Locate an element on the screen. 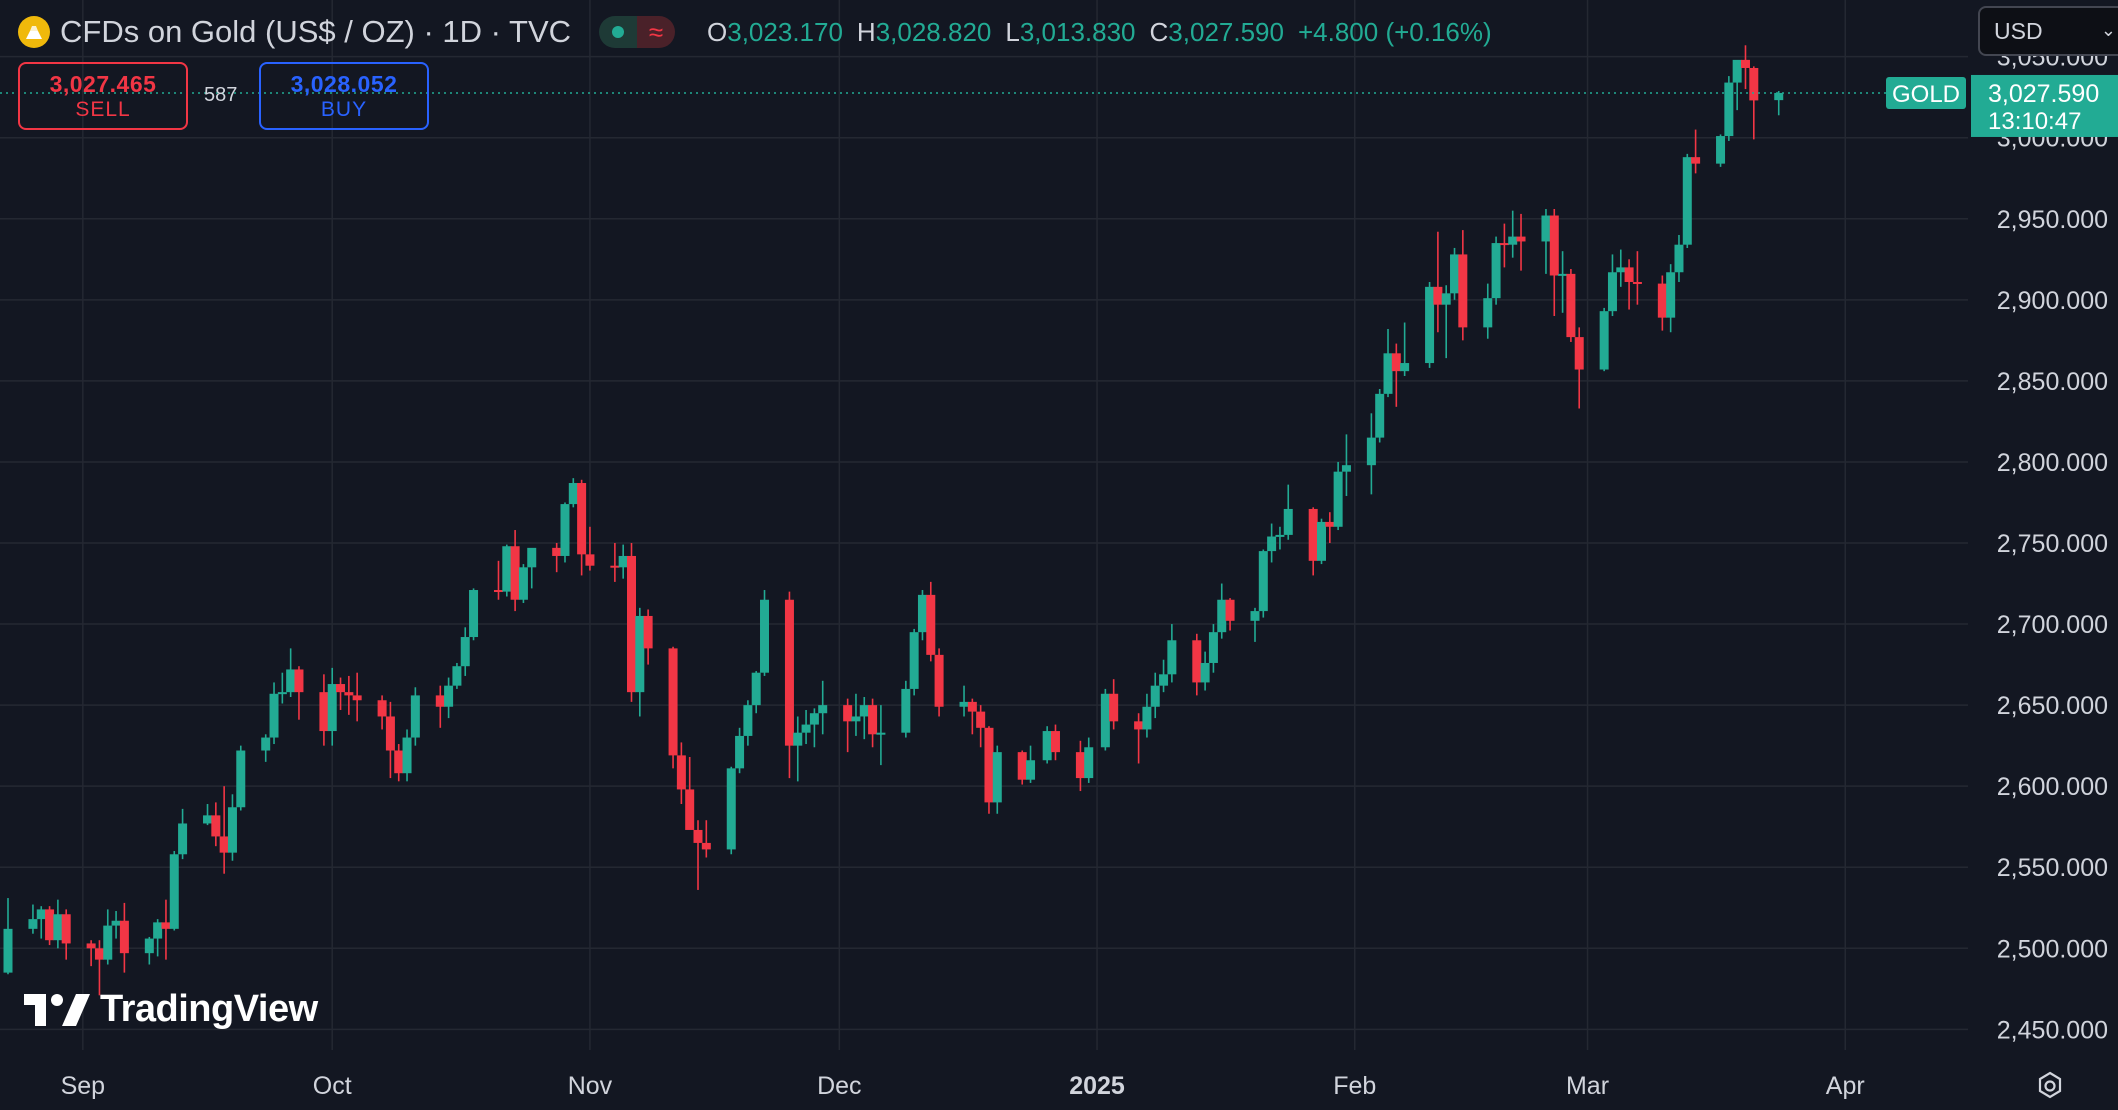 The width and height of the screenshot is (2118, 1110). symbol-title: CFDs on Gold (US$ / OZ) · 1D · TVC is located at coordinates (316, 31).